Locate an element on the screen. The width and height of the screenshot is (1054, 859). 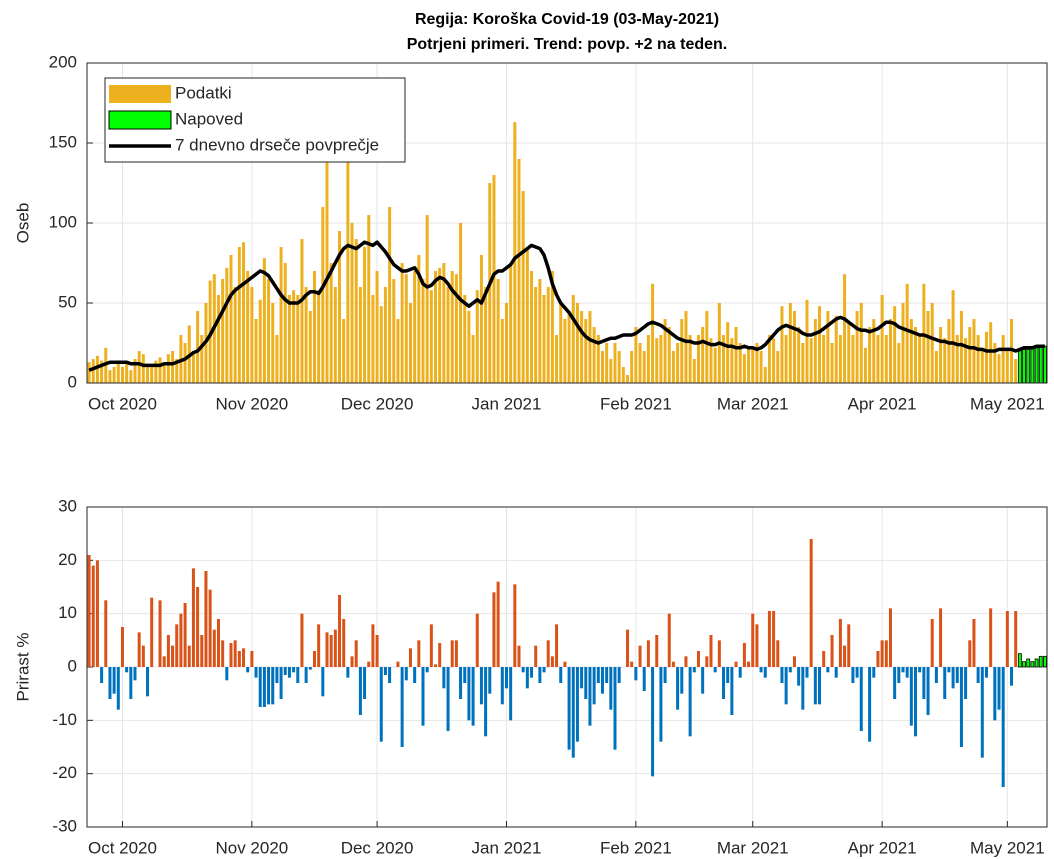
x-tick-label: May 2021 is located at coordinates (1007, 403).